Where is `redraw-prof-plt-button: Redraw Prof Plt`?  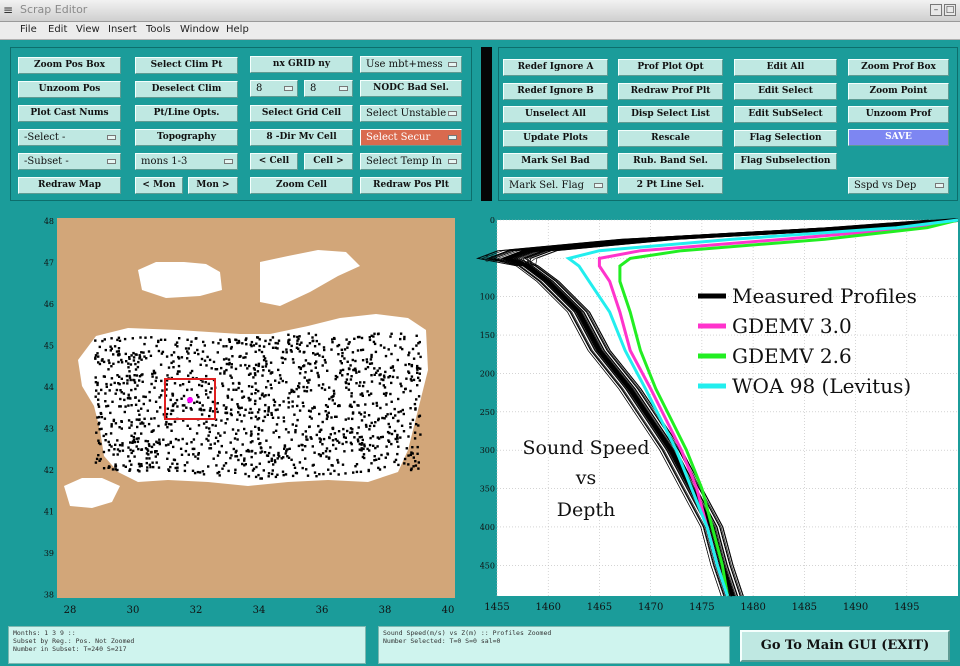
redraw-prof-plt-button: Redraw Prof Plt is located at coordinates (670, 91).